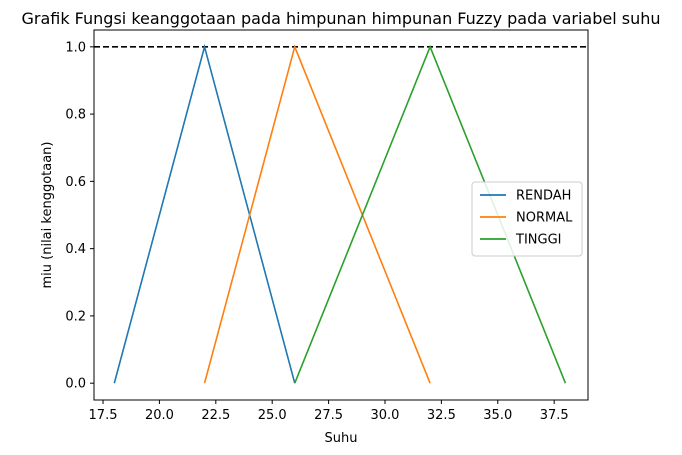 The image size is (682, 455). Describe the element at coordinates (543, 196) in the screenshot. I see `legend-label-rendah: RENDAH` at that location.